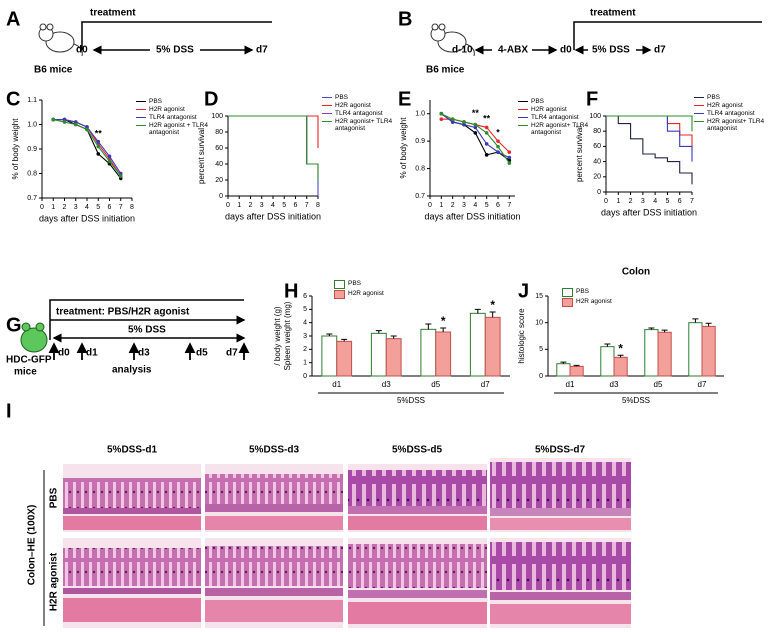 This screenshot has height=632, width=768. Describe the element at coordinates (53, 207) in the screenshot. I see `x-tick-label: 1` at that location.